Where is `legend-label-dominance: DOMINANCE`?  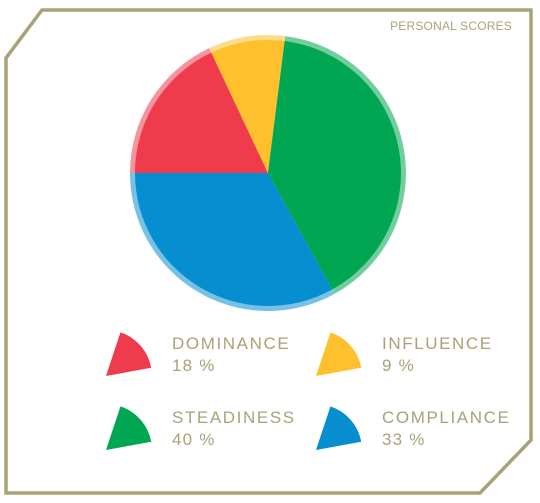
legend-label-dominance: DOMINANCE is located at coordinates (231, 343).